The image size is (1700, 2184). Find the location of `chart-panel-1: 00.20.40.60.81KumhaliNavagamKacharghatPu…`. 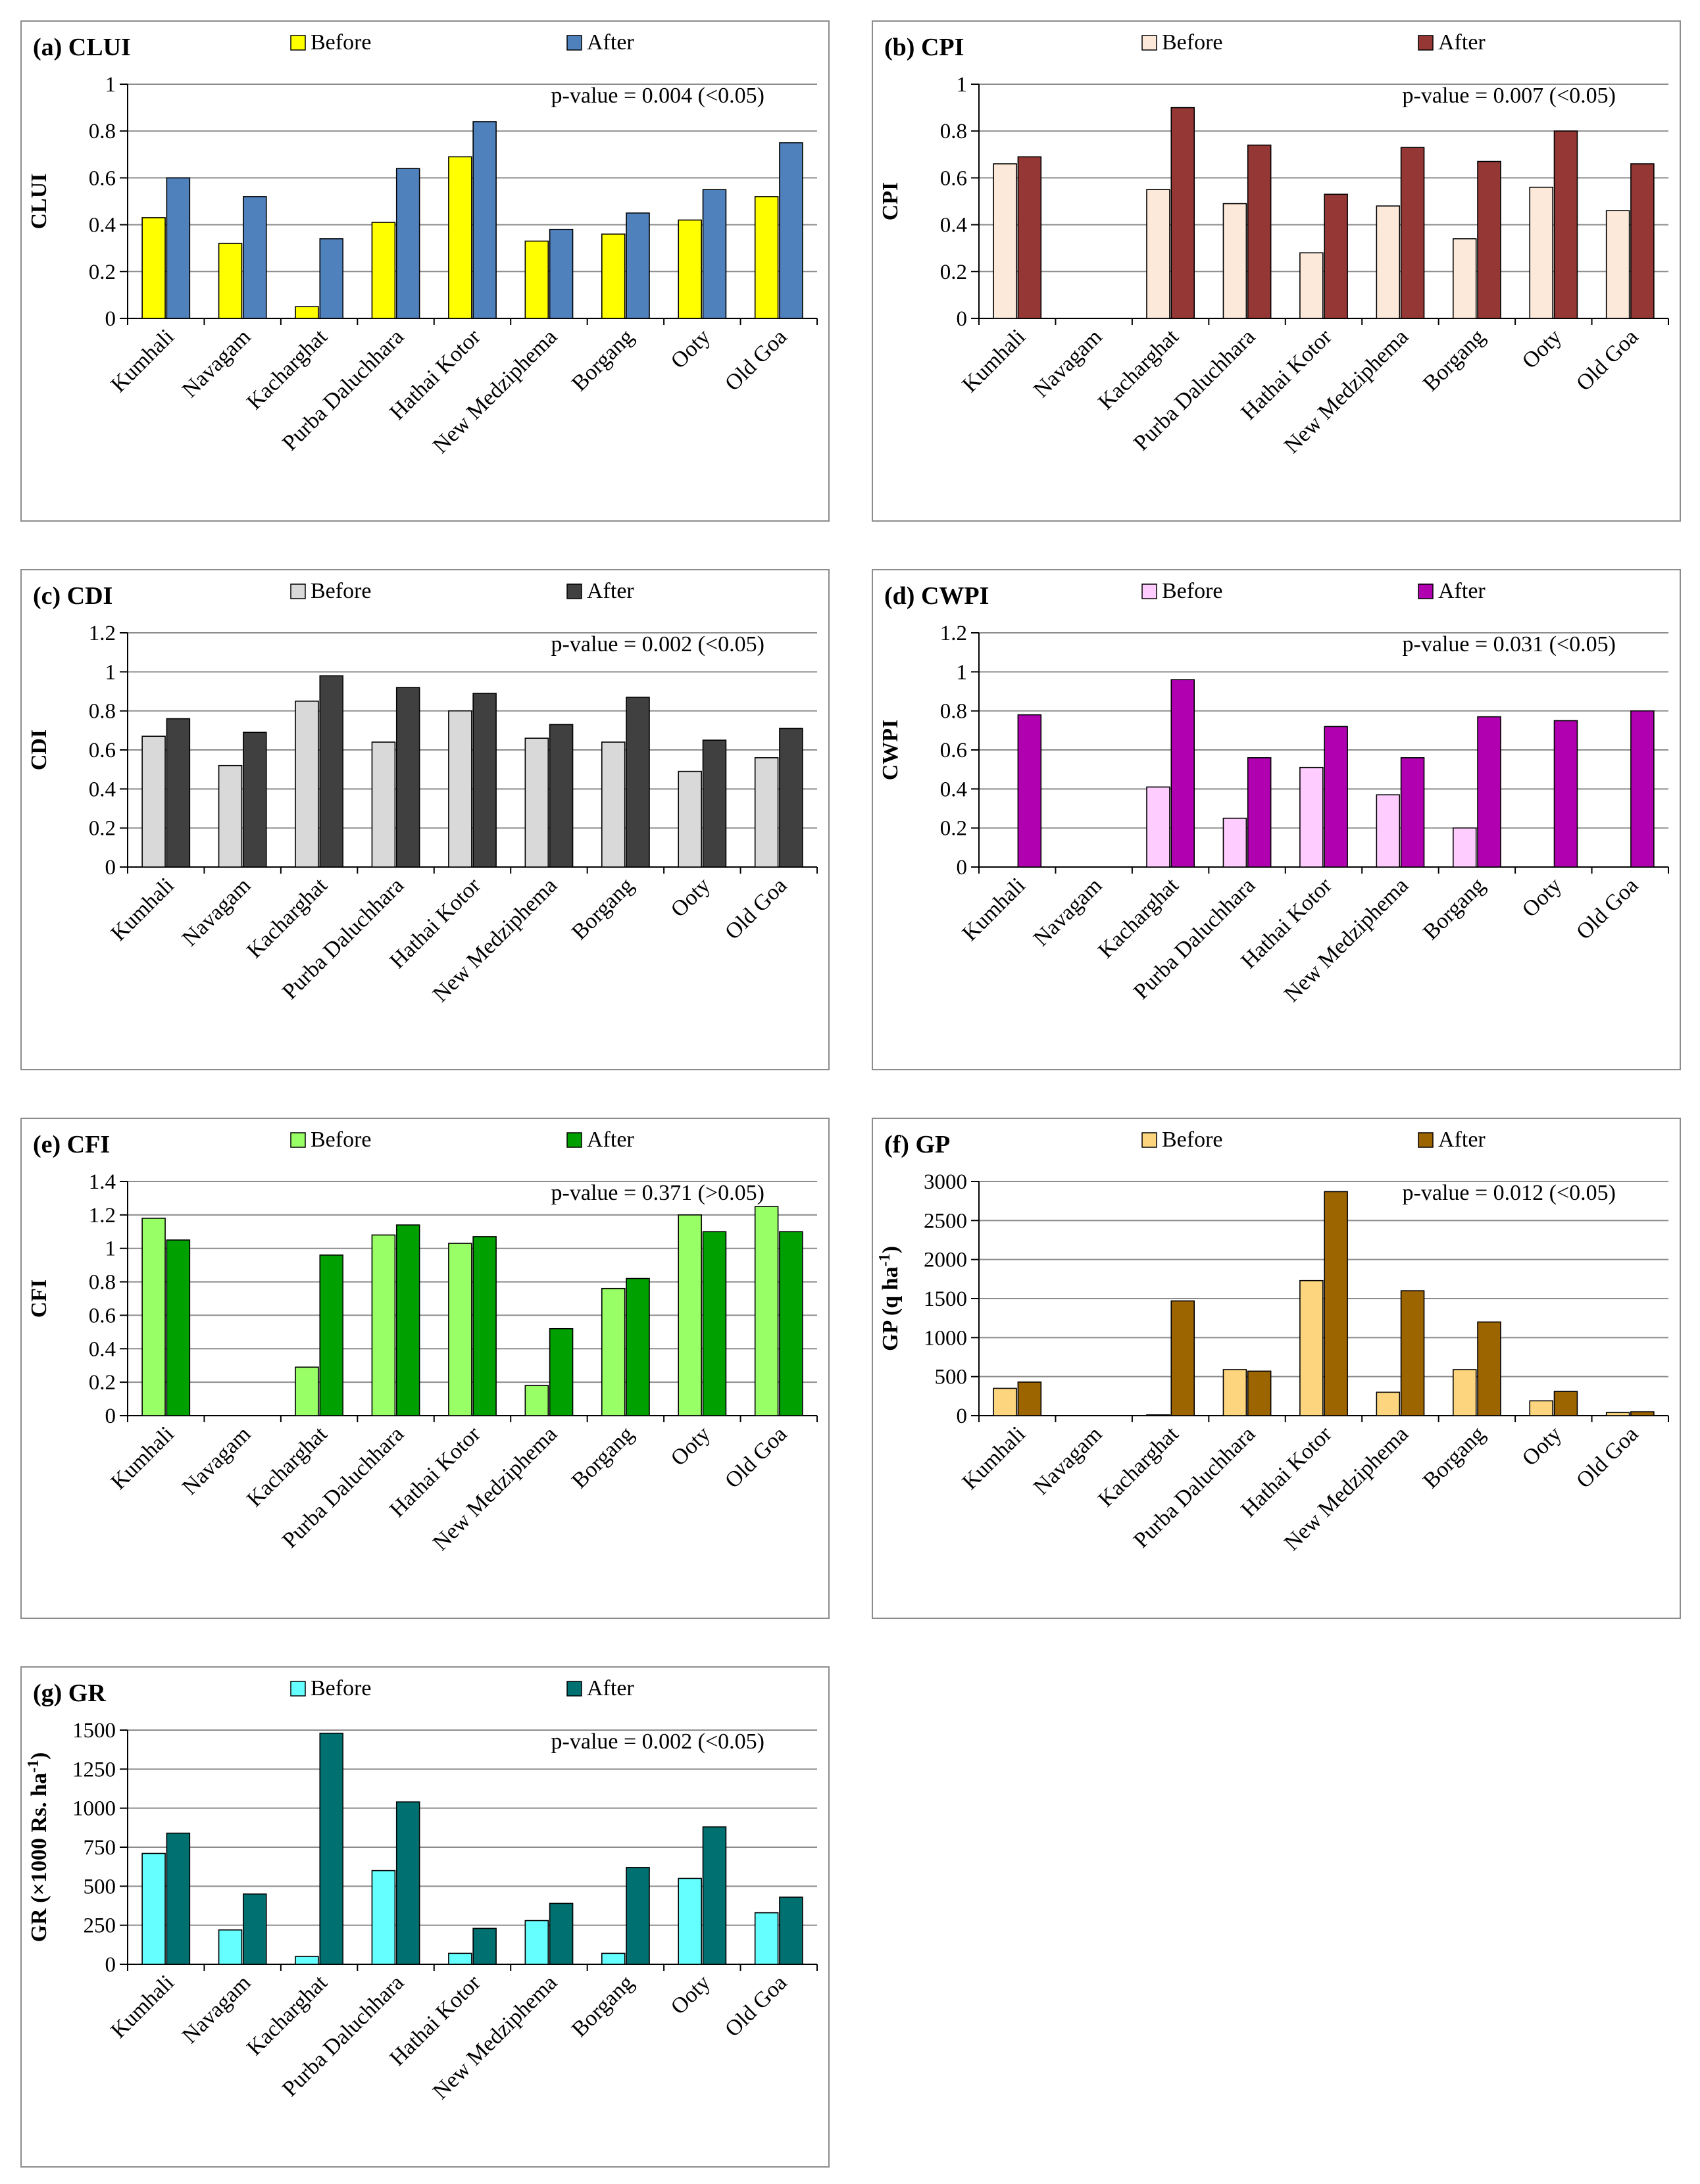

chart-panel-1: 00.20.40.60.81KumhaliNavagamKacharghatPu… is located at coordinates (425, 271).